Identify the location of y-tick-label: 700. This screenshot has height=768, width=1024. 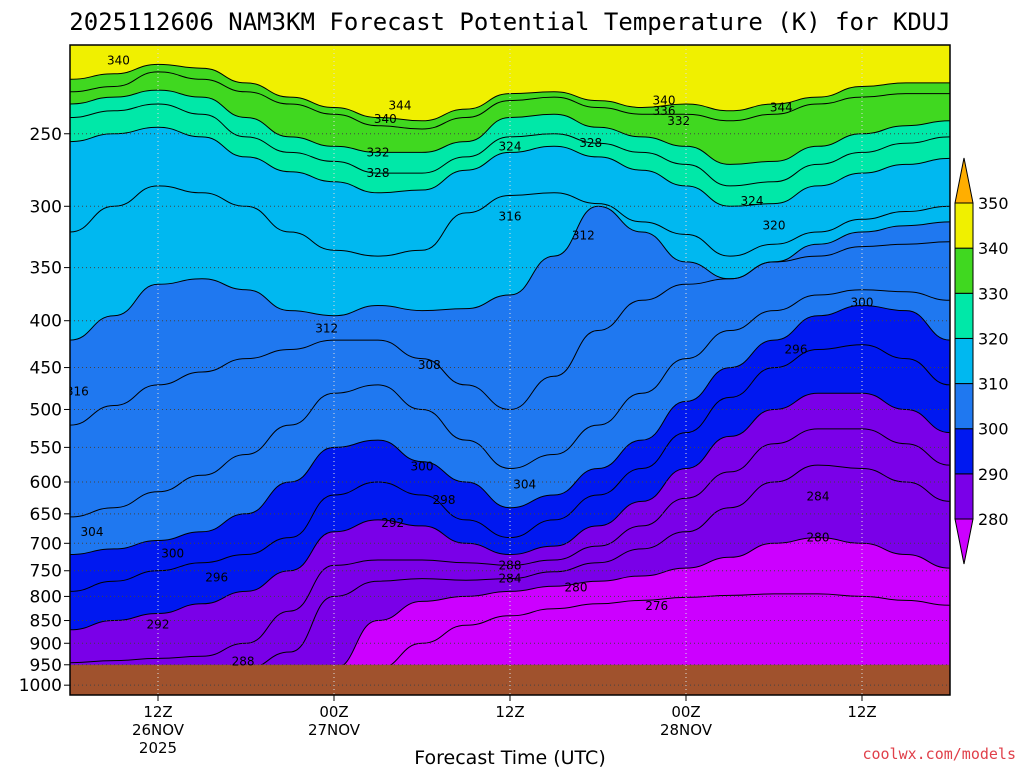
(46, 544).